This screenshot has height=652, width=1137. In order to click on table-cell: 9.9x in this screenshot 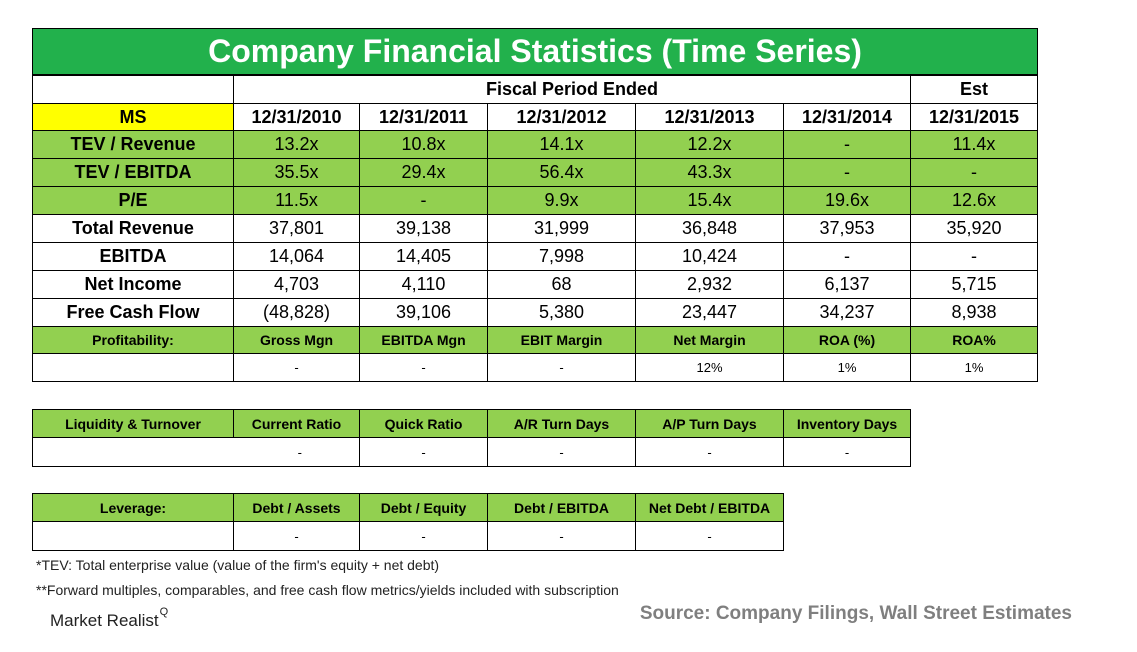, I will do `click(561, 200)`.